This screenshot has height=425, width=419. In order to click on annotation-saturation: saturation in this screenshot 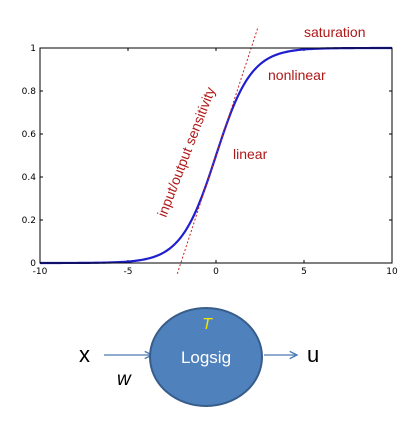, I will do `click(334, 32)`.